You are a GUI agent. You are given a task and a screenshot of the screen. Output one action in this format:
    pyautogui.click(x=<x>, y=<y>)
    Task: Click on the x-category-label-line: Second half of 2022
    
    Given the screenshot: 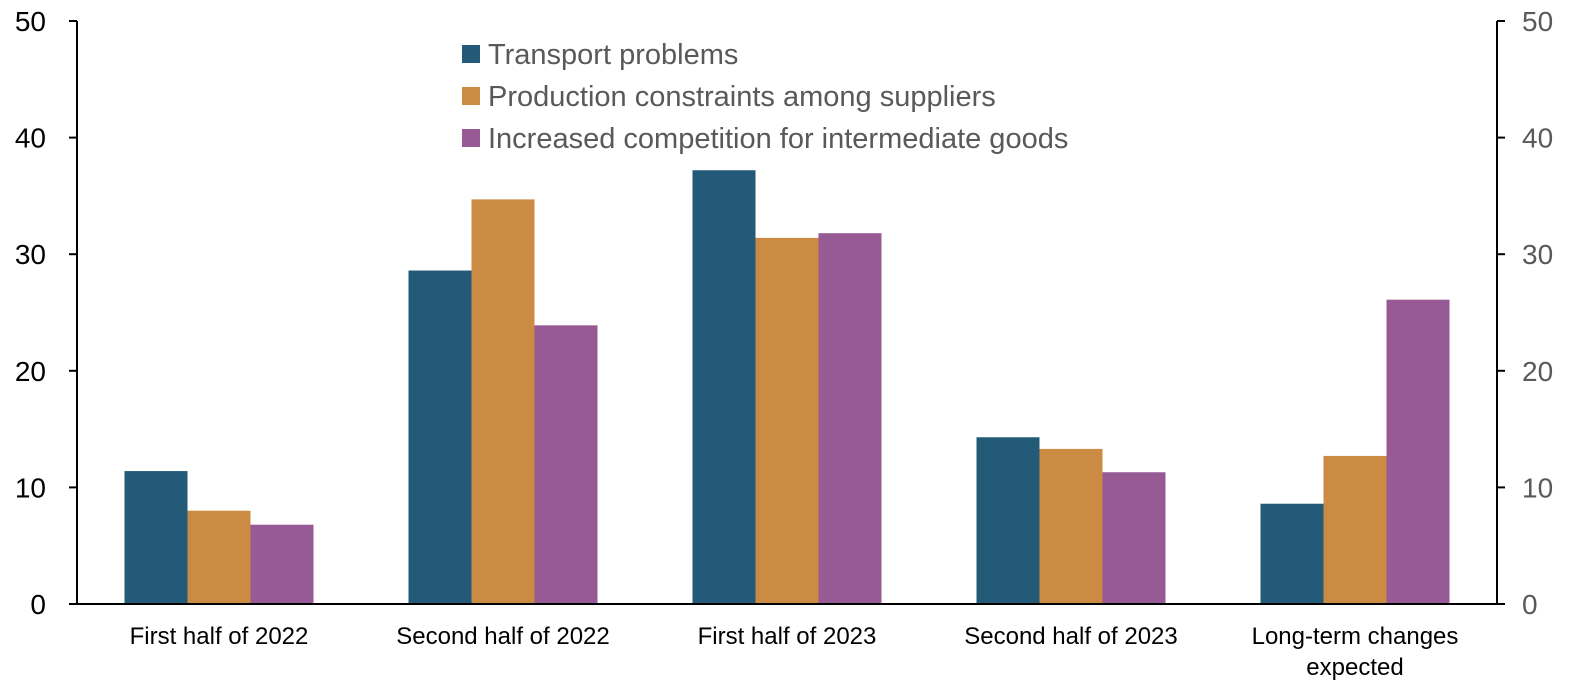 What is the action you would take?
    pyautogui.click(x=503, y=636)
    